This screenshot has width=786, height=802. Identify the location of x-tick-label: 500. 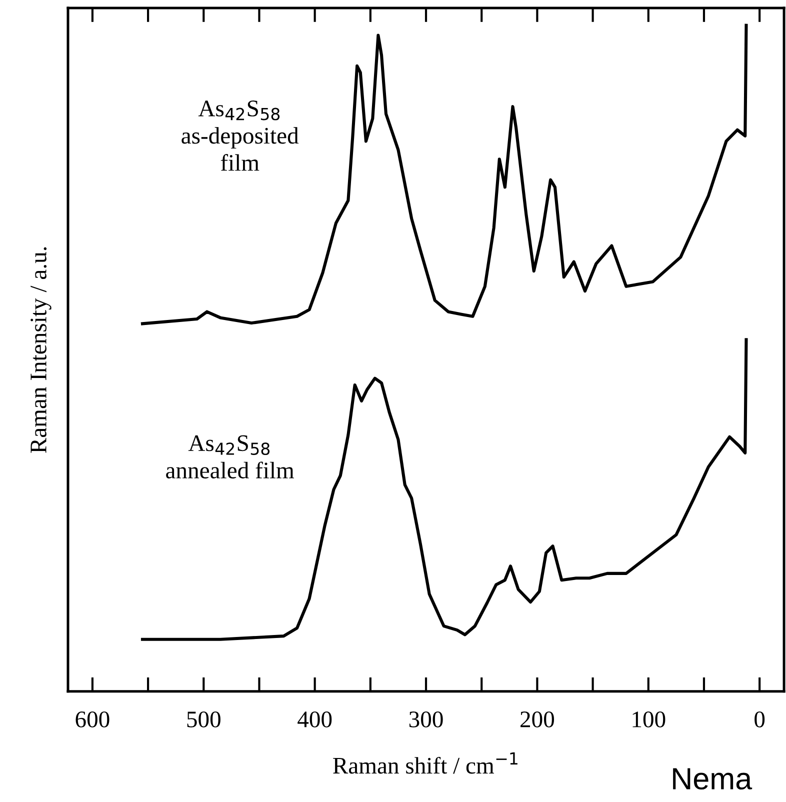
(203, 719).